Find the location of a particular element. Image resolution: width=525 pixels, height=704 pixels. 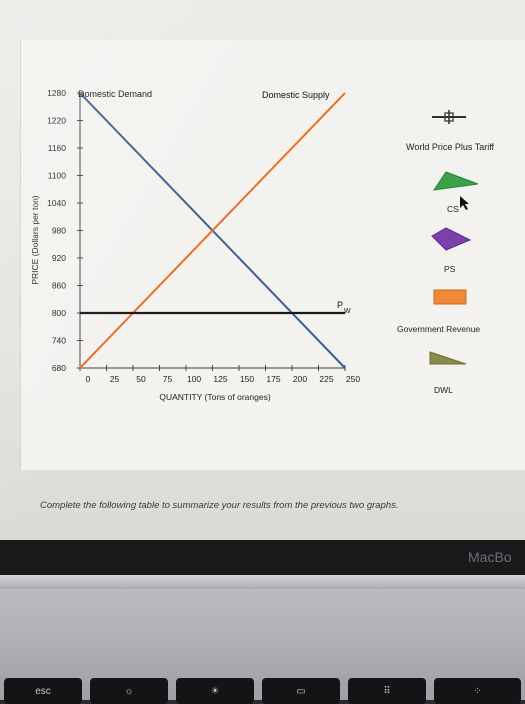

dwl-triangle-icon is located at coordinates (448, 358).